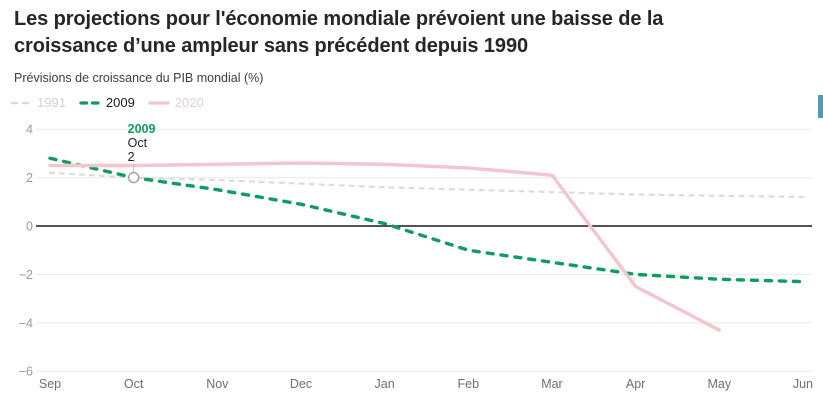  What do you see at coordinates (29, 178) in the screenshot?
I see `y-axis-tick-label: 2` at bounding box center [29, 178].